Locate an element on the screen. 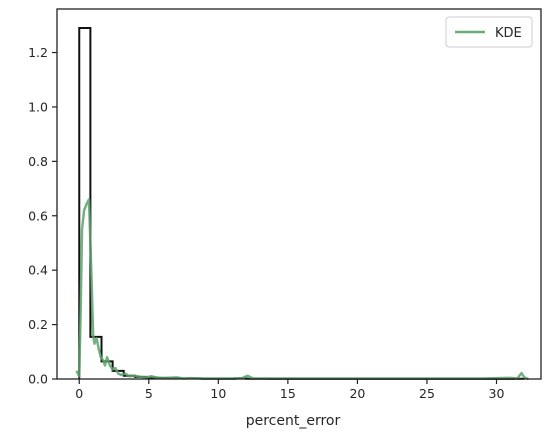 This screenshot has height=437, width=550. x-tick-label: 25 is located at coordinates (427, 393).